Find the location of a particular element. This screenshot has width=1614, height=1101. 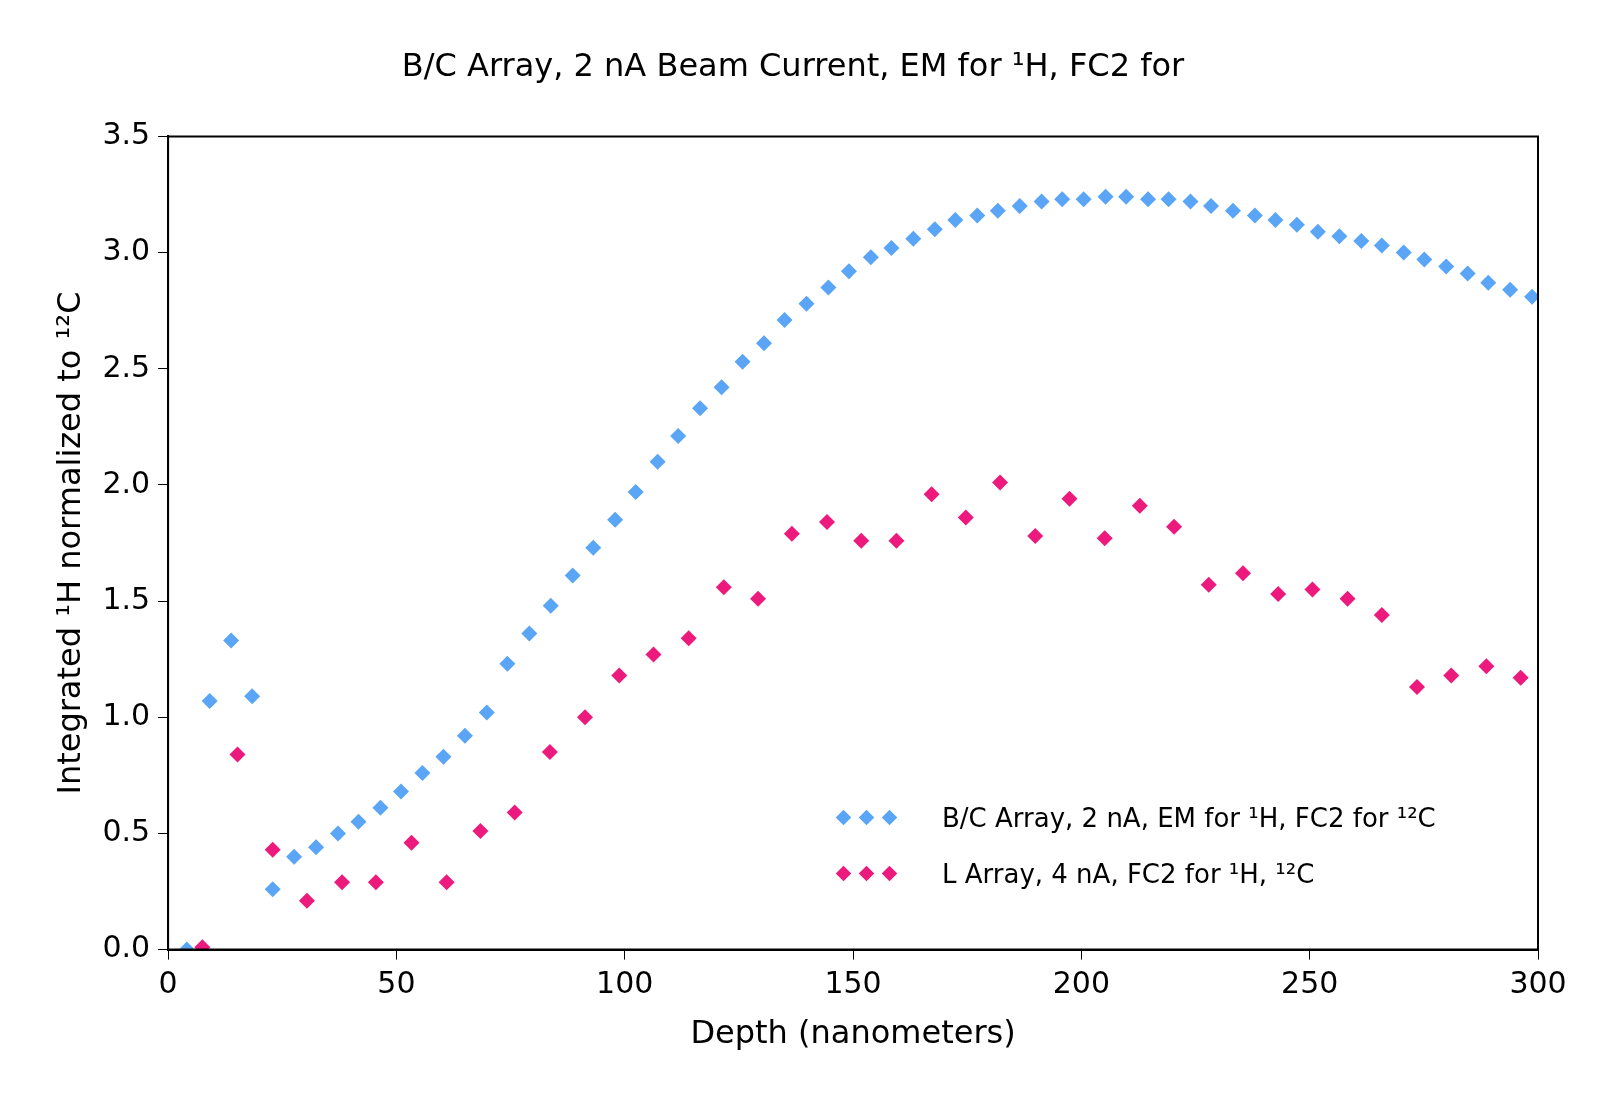

x-tick-label: 250 is located at coordinates (1310, 983).